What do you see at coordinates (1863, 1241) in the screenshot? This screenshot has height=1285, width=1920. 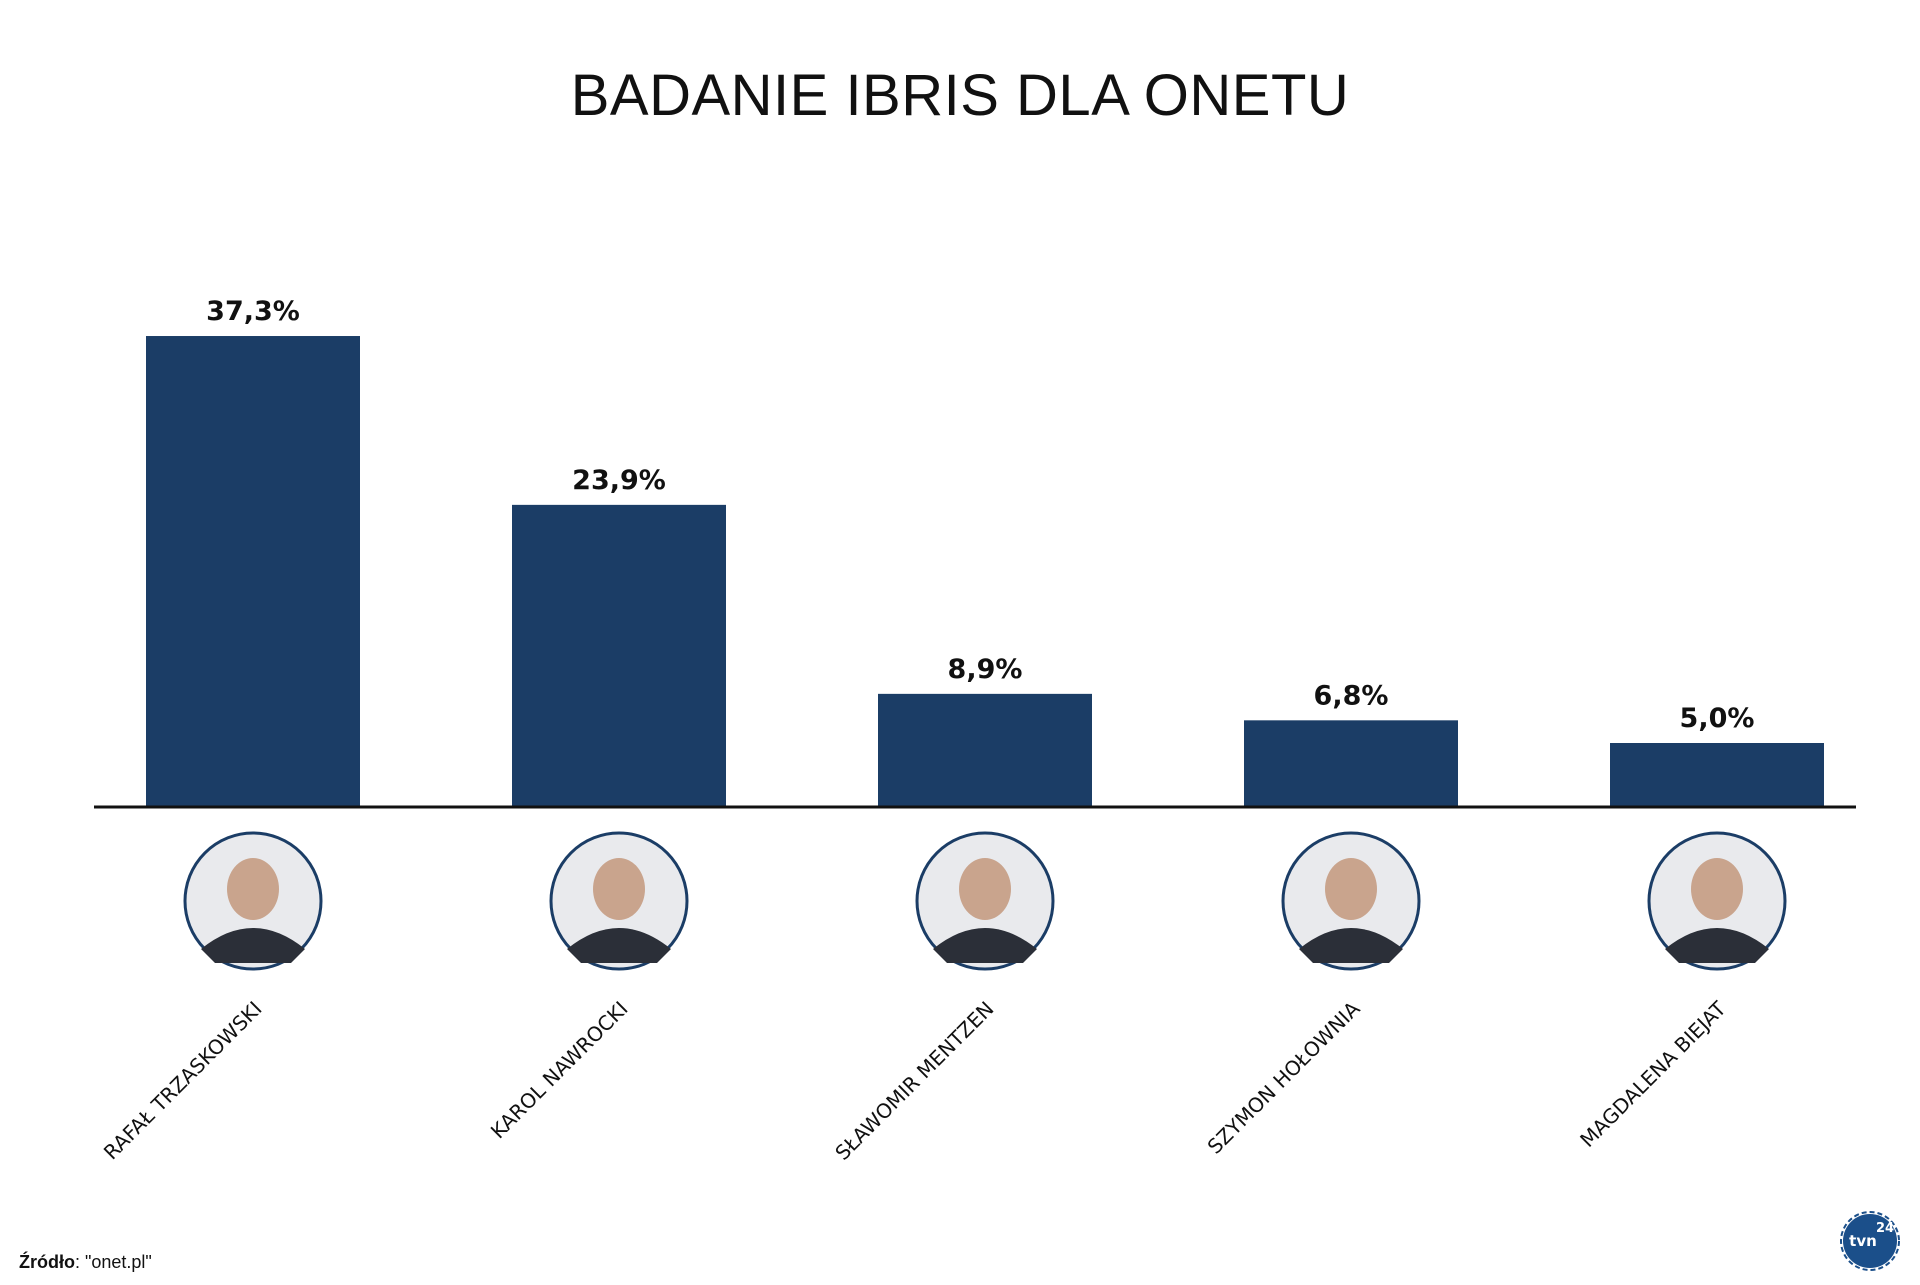 I see `logo-text: tvn` at bounding box center [1863, 1241].